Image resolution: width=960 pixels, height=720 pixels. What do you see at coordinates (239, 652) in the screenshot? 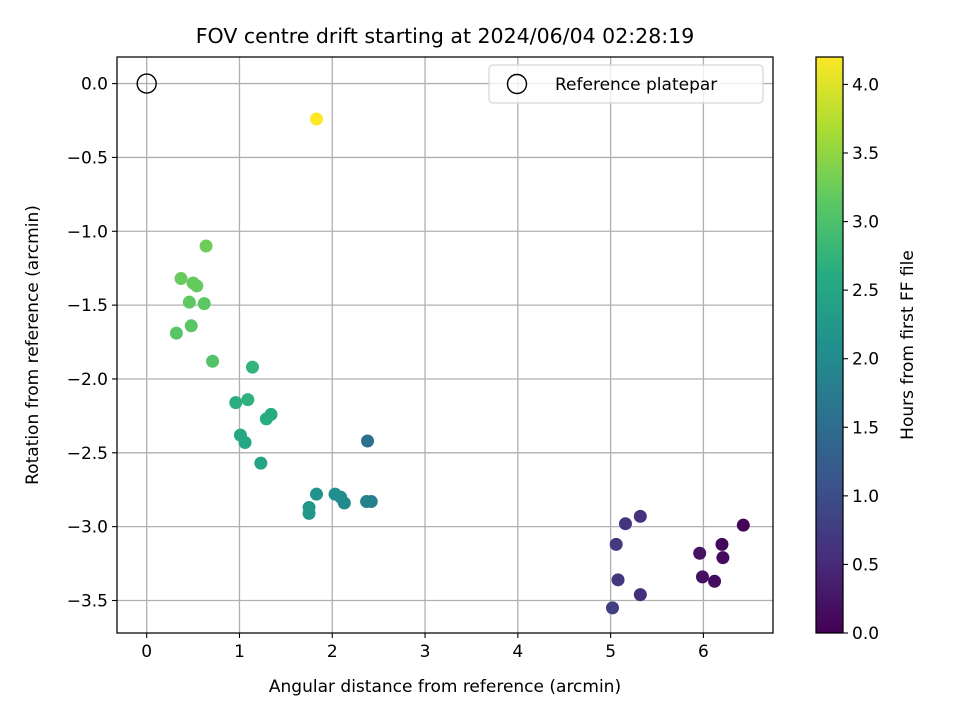
I see `x-tick-label: 1` at bounding box center [239, 652].